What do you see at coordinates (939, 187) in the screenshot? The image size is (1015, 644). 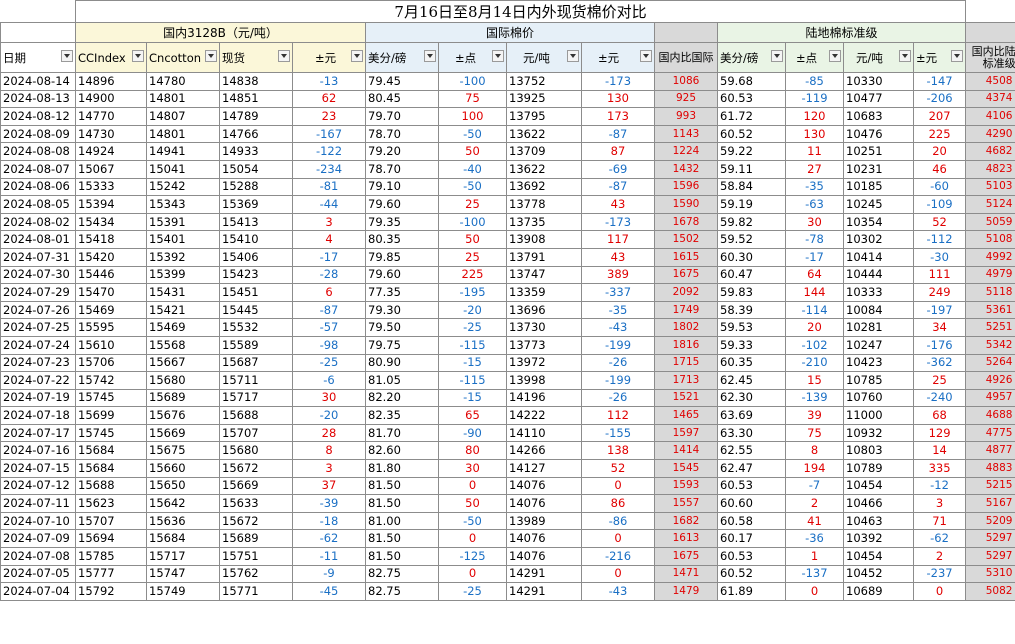 I see `cell-std-change: -60` at bounding box center [939, 187].